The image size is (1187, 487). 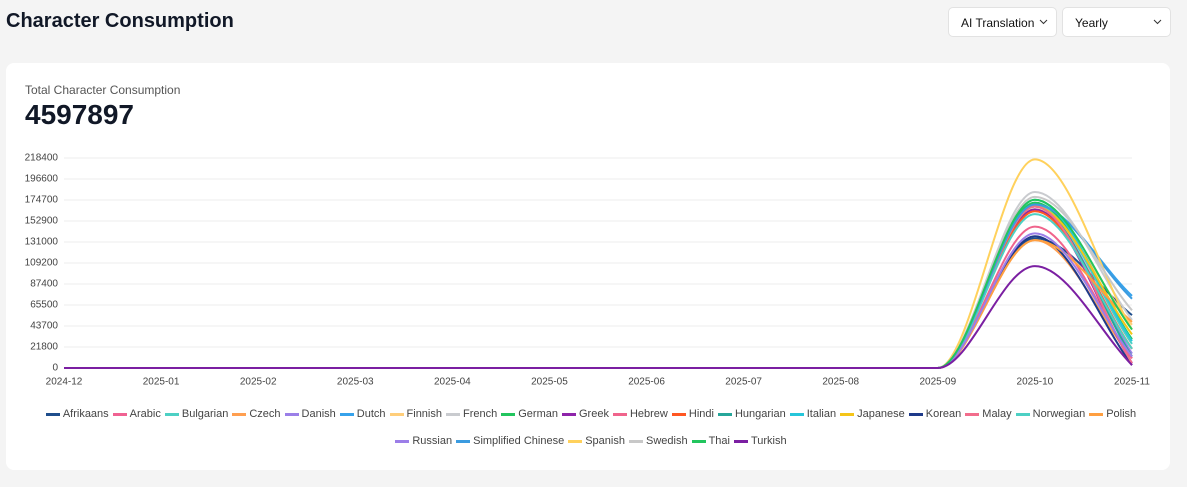 I want to click on summary-label: Total Character Consumption, so click(x=103, y=90).